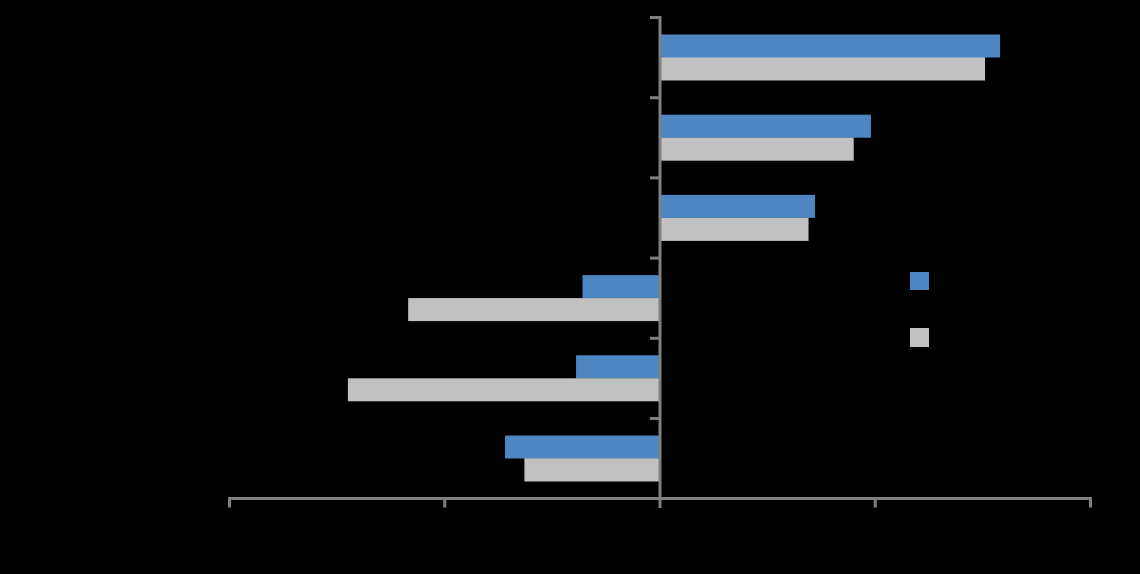 This screenshot has height=574, width=1140. Describe the element at coordinates (660, 262) in the screenshot. I see `y-axis-line` at that location.